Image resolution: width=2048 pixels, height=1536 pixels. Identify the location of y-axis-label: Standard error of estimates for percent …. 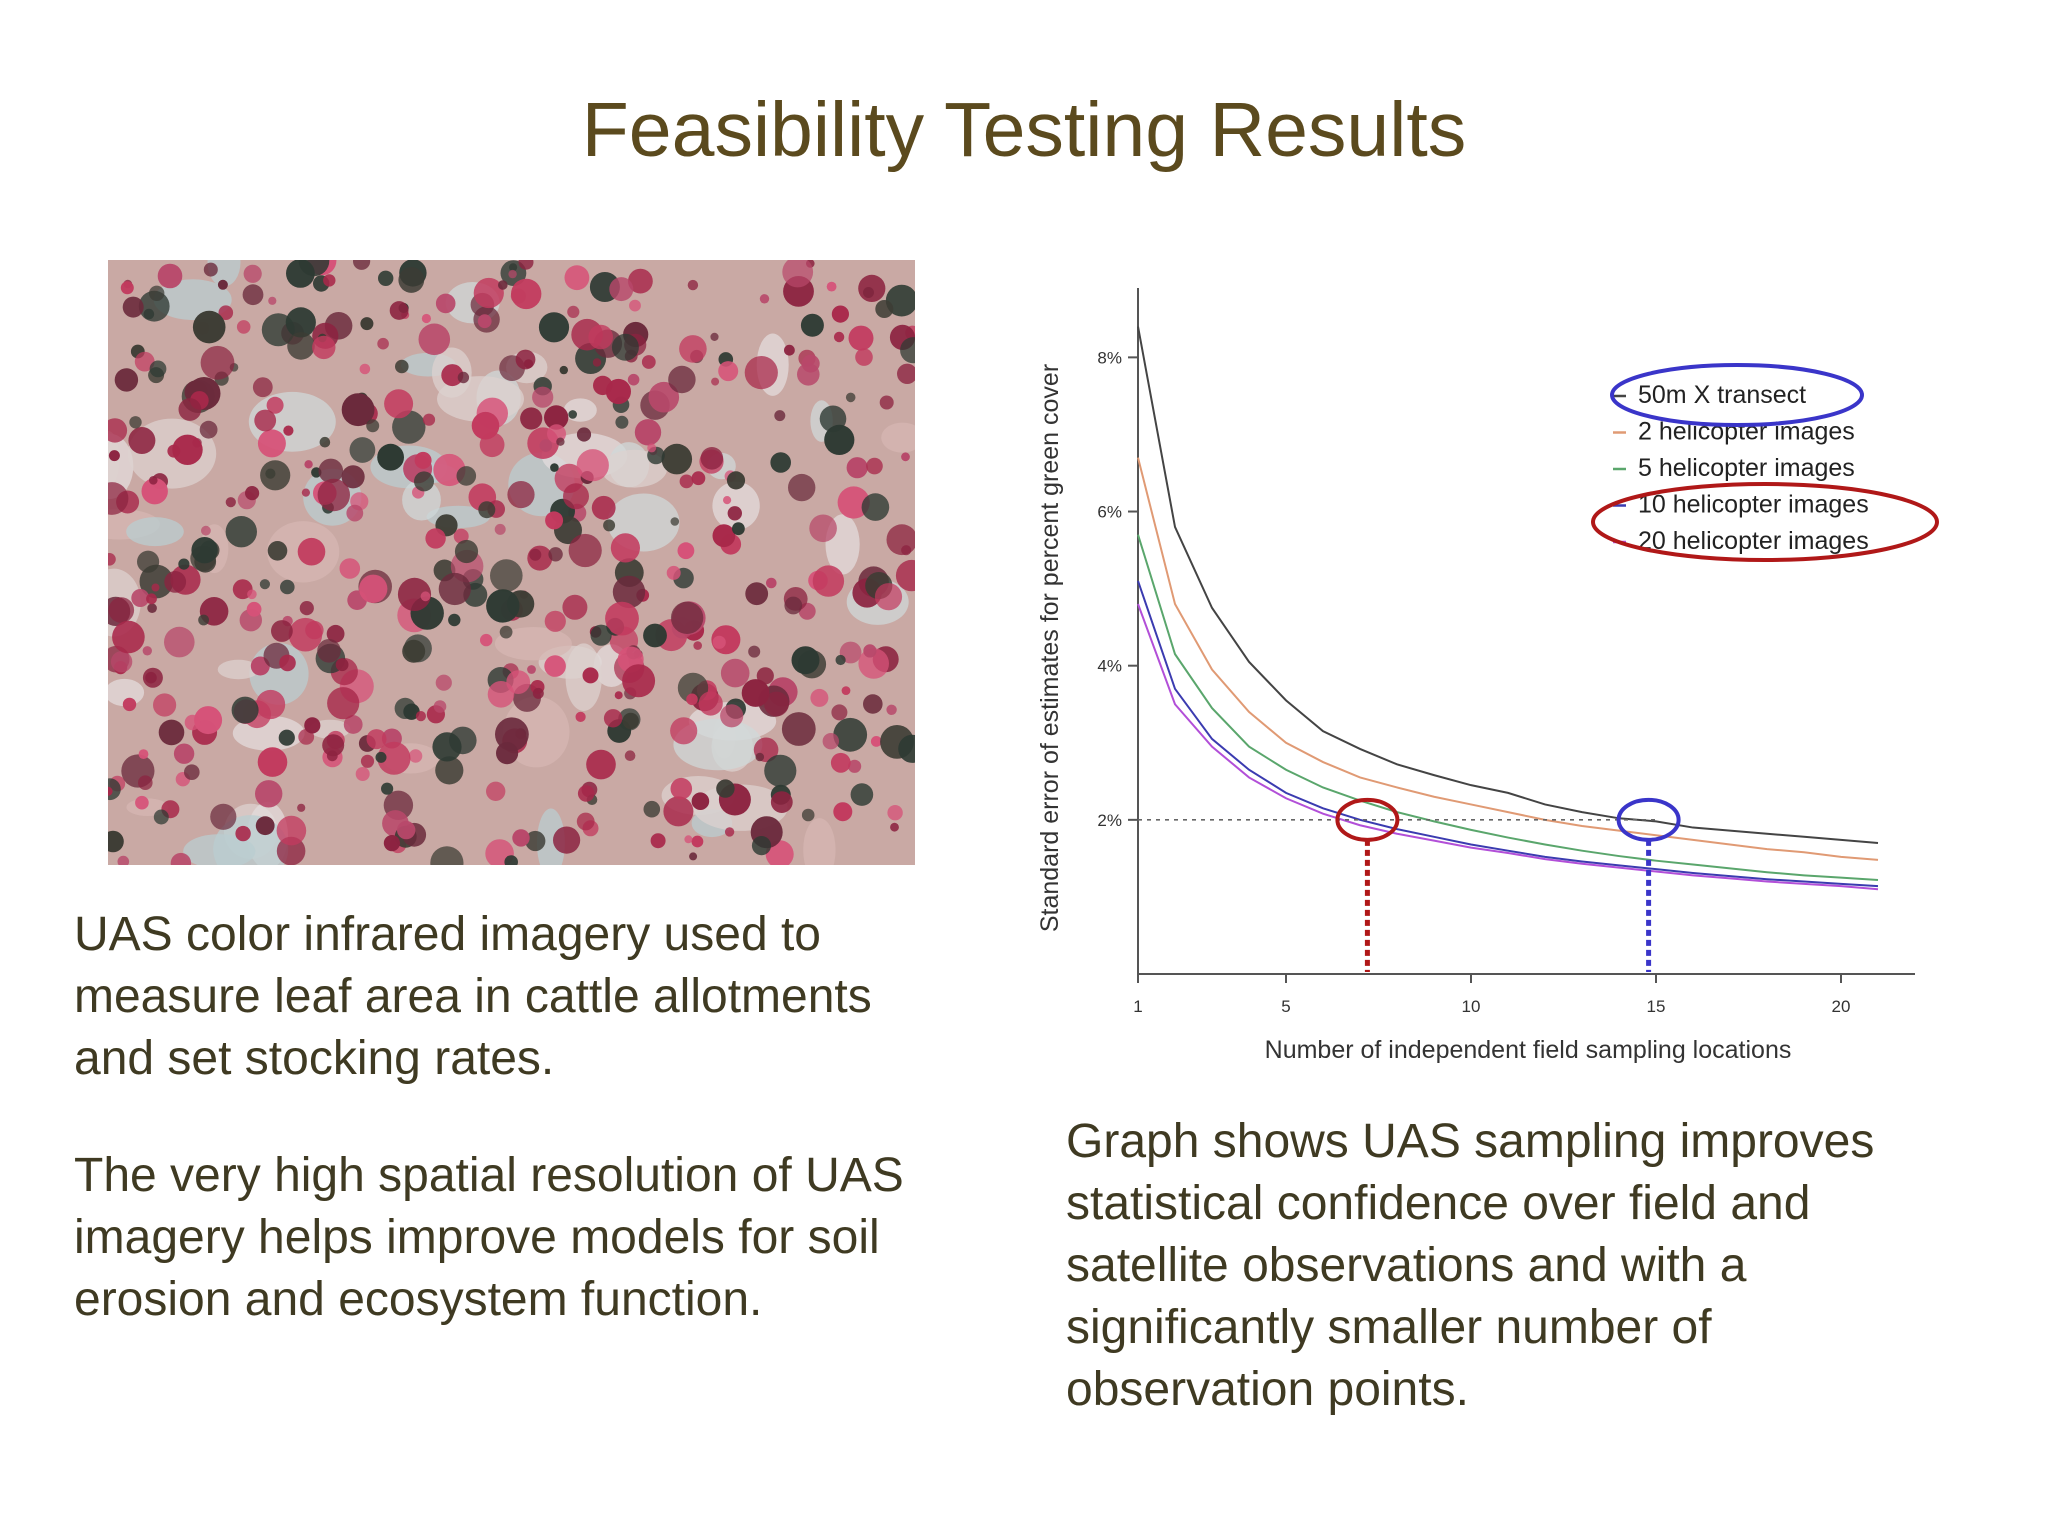
(1050, 648).